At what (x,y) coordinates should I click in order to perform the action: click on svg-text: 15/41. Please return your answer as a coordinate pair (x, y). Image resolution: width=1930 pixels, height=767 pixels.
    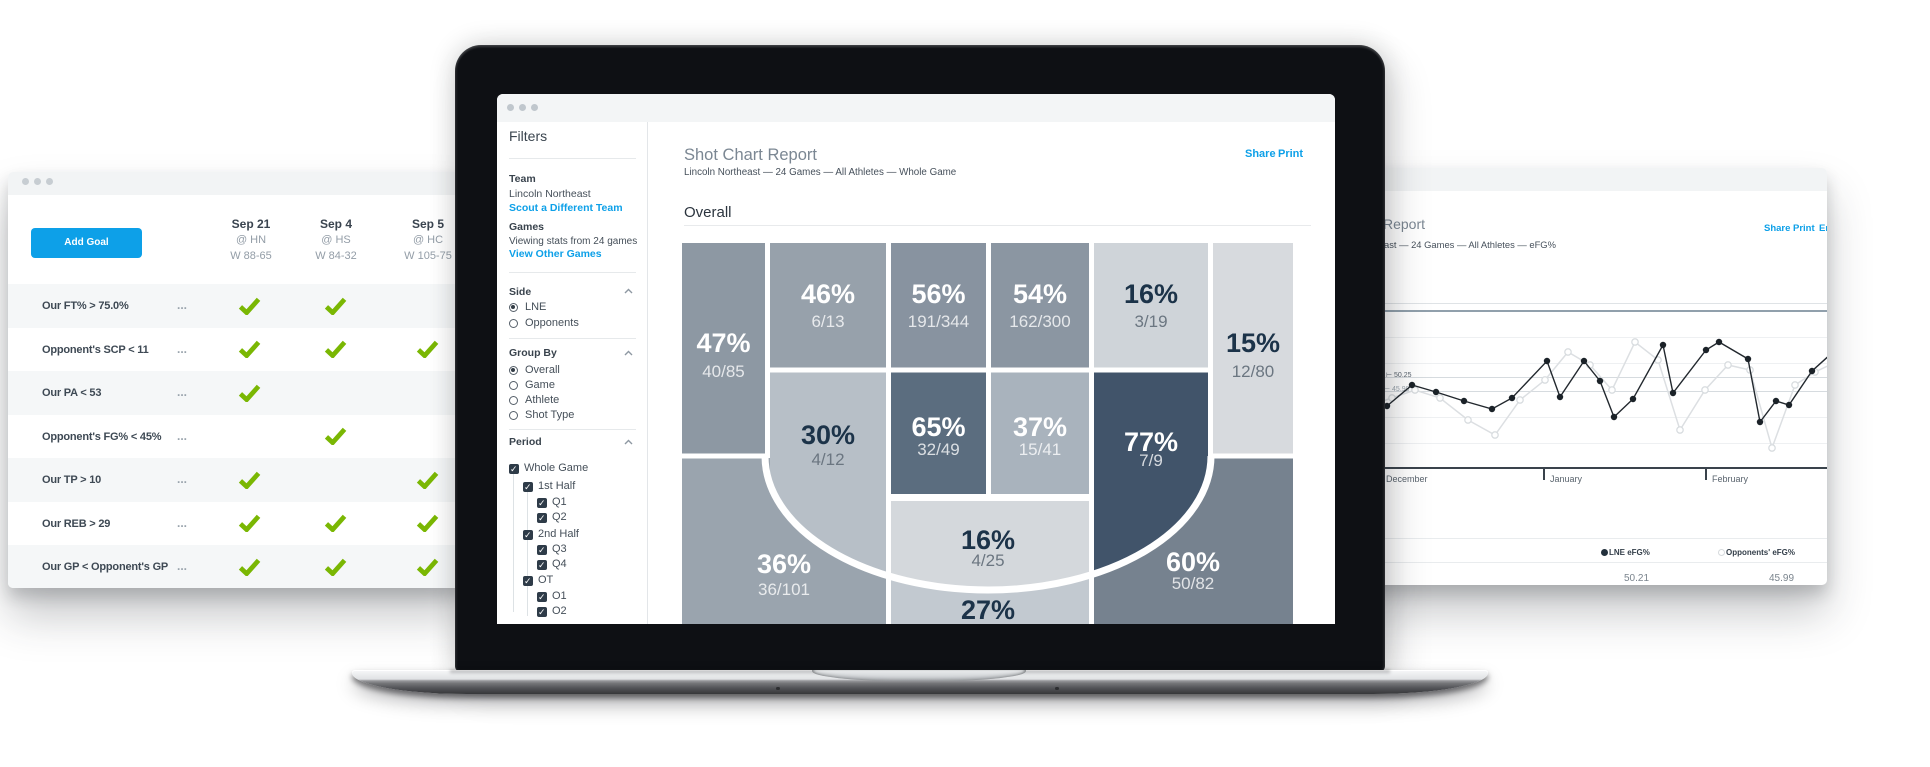
    Looking at the image, I should click on (1040, 449).